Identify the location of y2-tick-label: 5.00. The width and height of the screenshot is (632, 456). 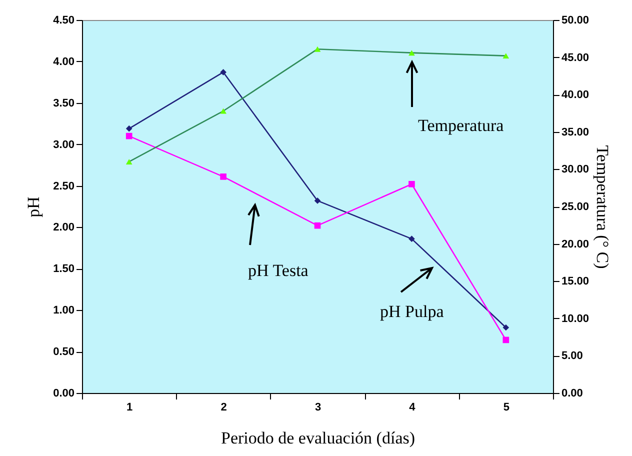
(572, 356).